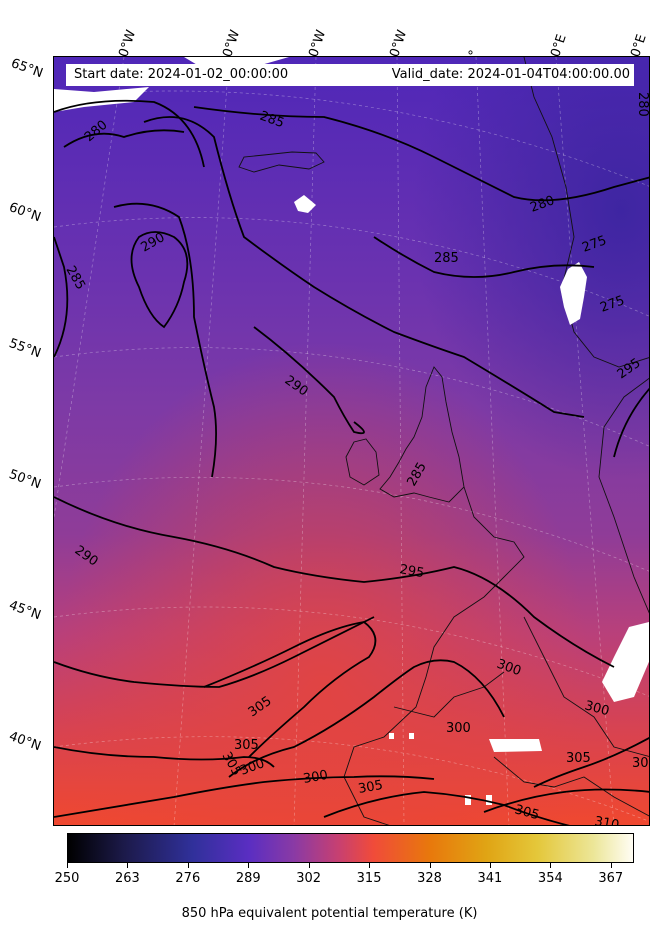 The width and height of the screenshot is (659, 936). What do you see at coordinates (642, 104) in the screenshot?
I see `contour-label-280-edge: 280` at bounding box center [642, 104].